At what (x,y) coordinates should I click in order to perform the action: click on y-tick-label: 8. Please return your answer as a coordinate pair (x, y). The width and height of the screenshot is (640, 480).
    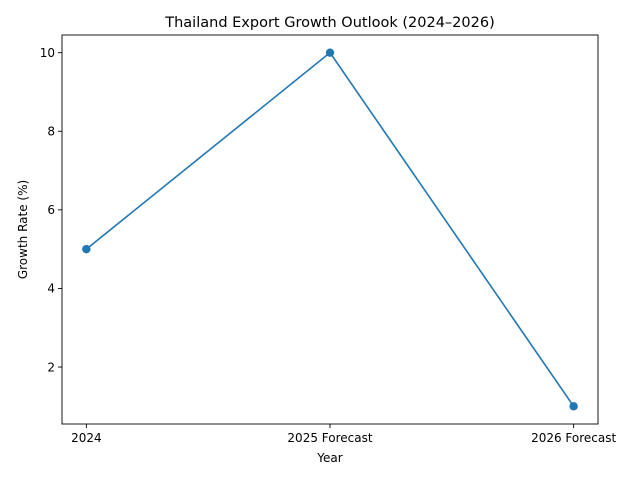
    Looking at the image, I should click on (51, 132).